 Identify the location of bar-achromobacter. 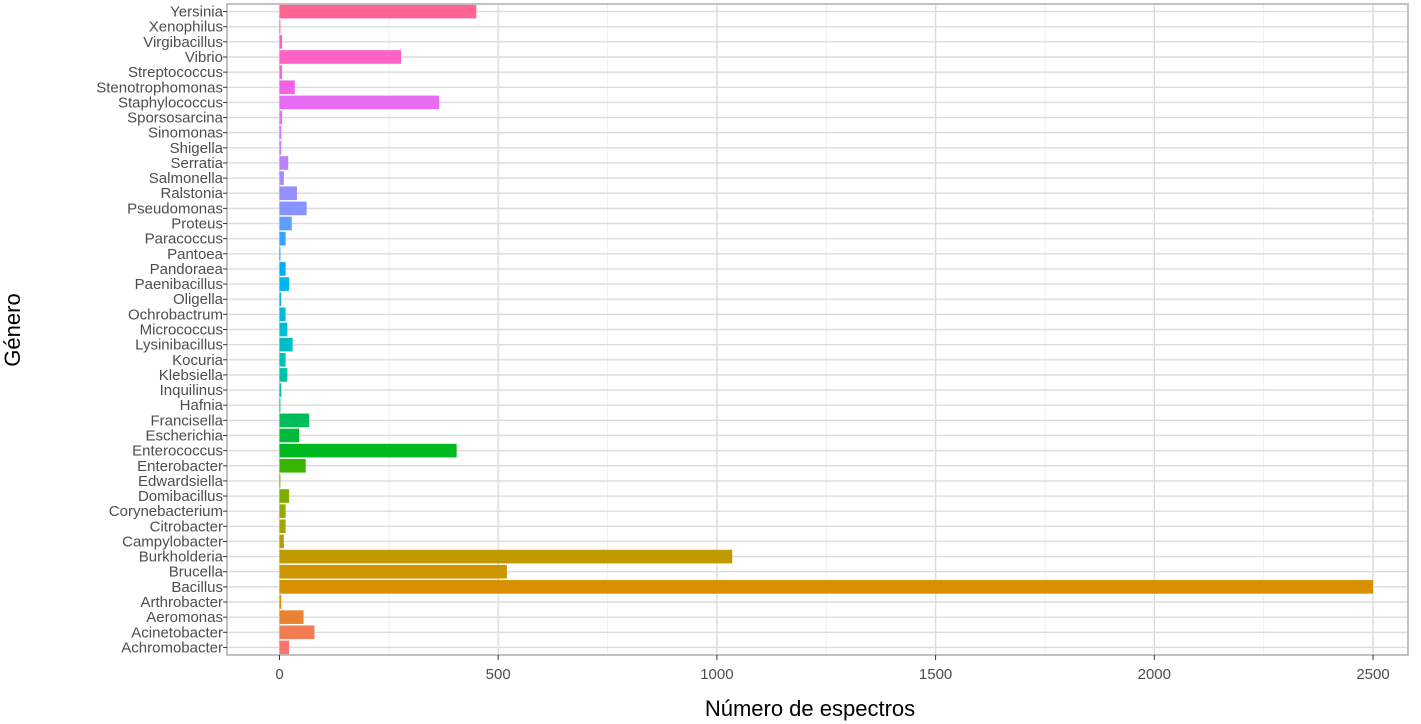
(284, 647).